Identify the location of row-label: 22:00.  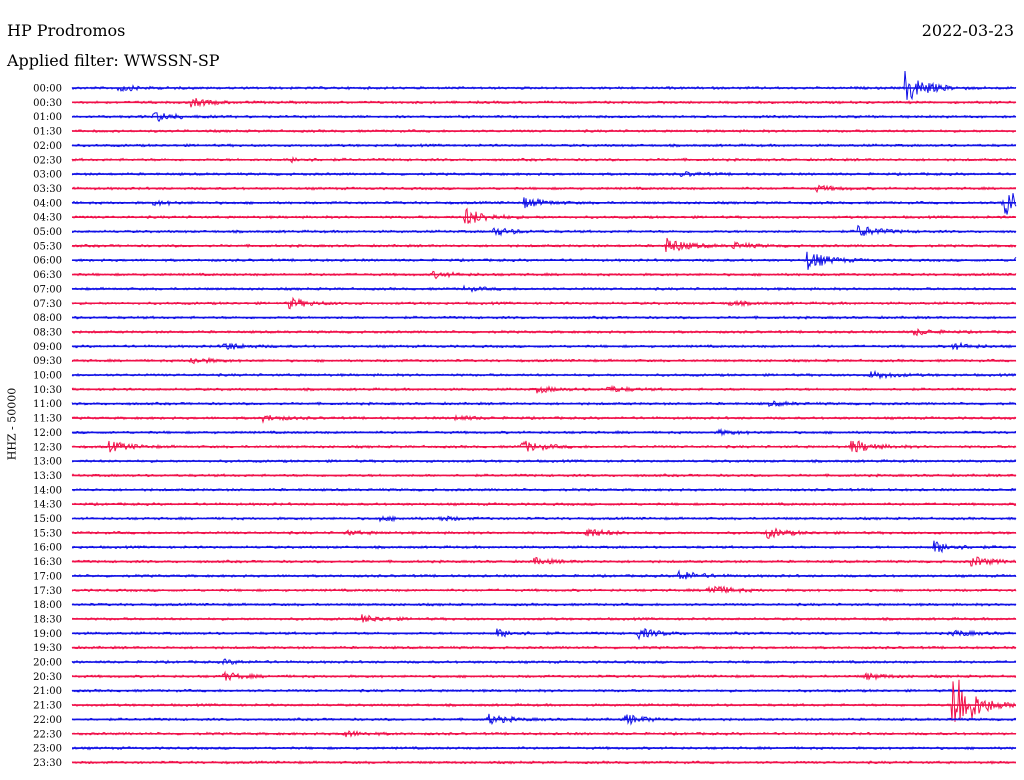
(47, 720).